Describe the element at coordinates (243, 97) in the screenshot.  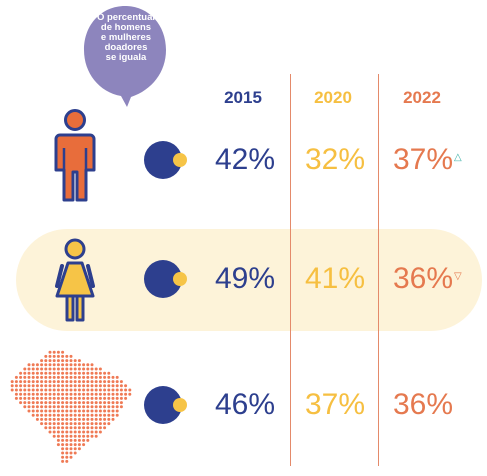
I see `year-header-2015: 2015` at that location.